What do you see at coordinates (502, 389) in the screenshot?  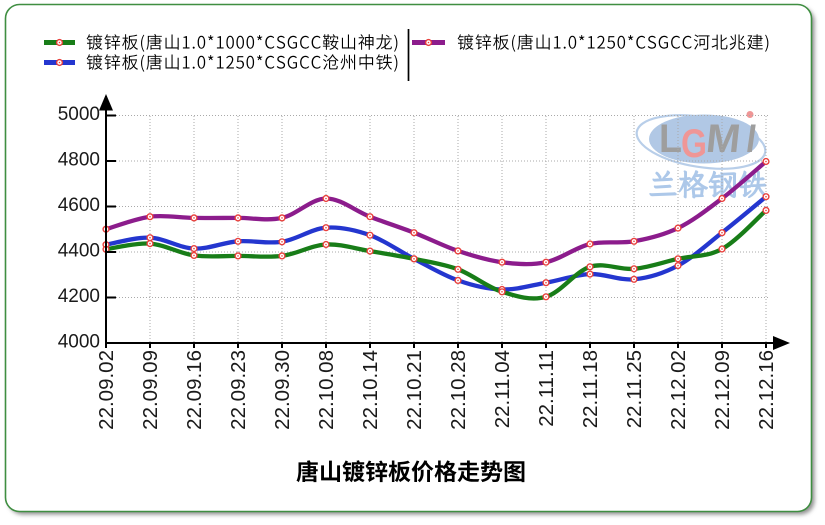 I see `svg-text: 22.11.04` at bounding box center [502, 389].